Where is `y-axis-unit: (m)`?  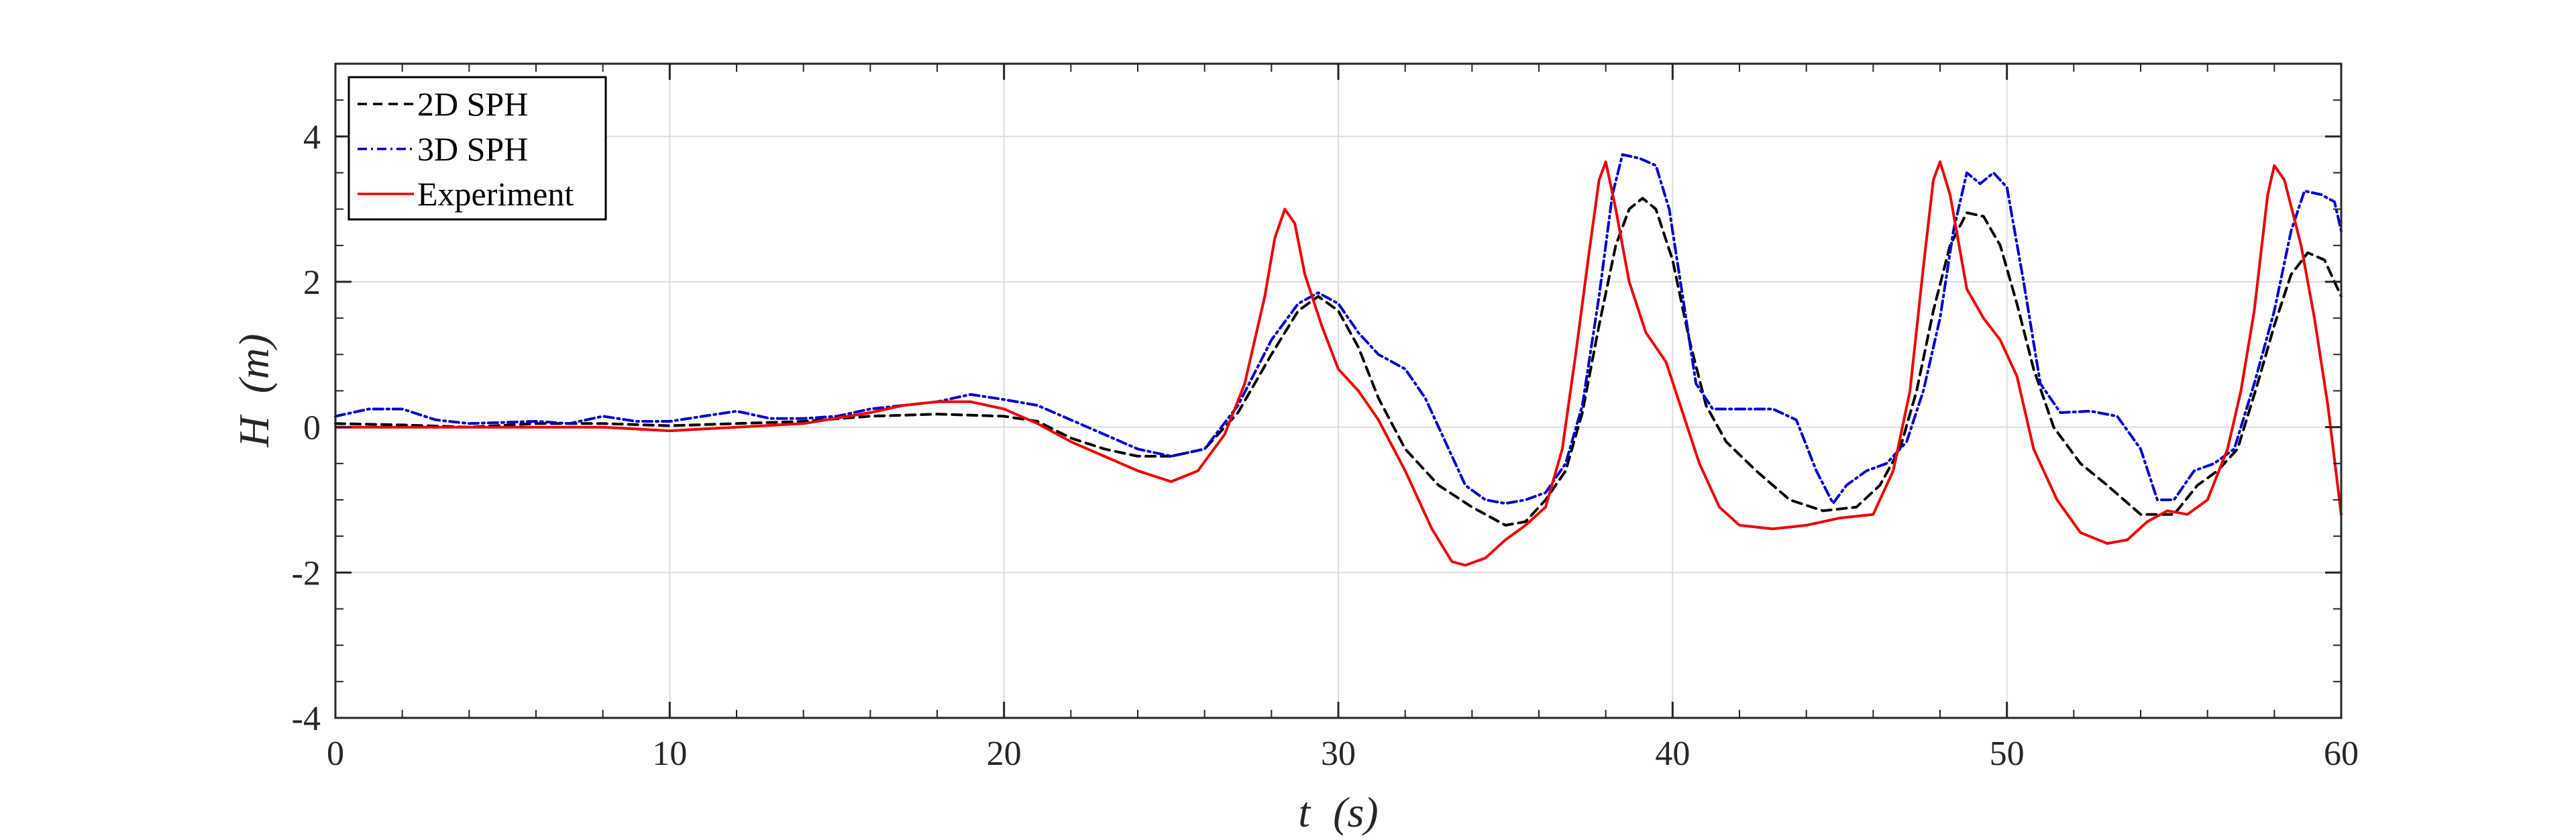
y-axis-unit: (m) is located at coordinates (254, 363).